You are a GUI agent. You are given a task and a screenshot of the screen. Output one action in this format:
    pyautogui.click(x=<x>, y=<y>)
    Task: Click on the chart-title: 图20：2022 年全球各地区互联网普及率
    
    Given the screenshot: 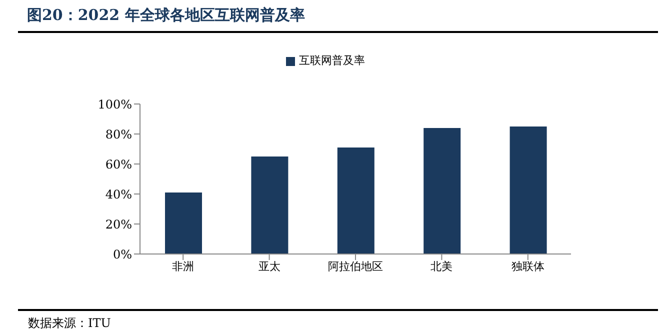 What is the action you would take?
    pyautogui.click(x=166, y=15)
    